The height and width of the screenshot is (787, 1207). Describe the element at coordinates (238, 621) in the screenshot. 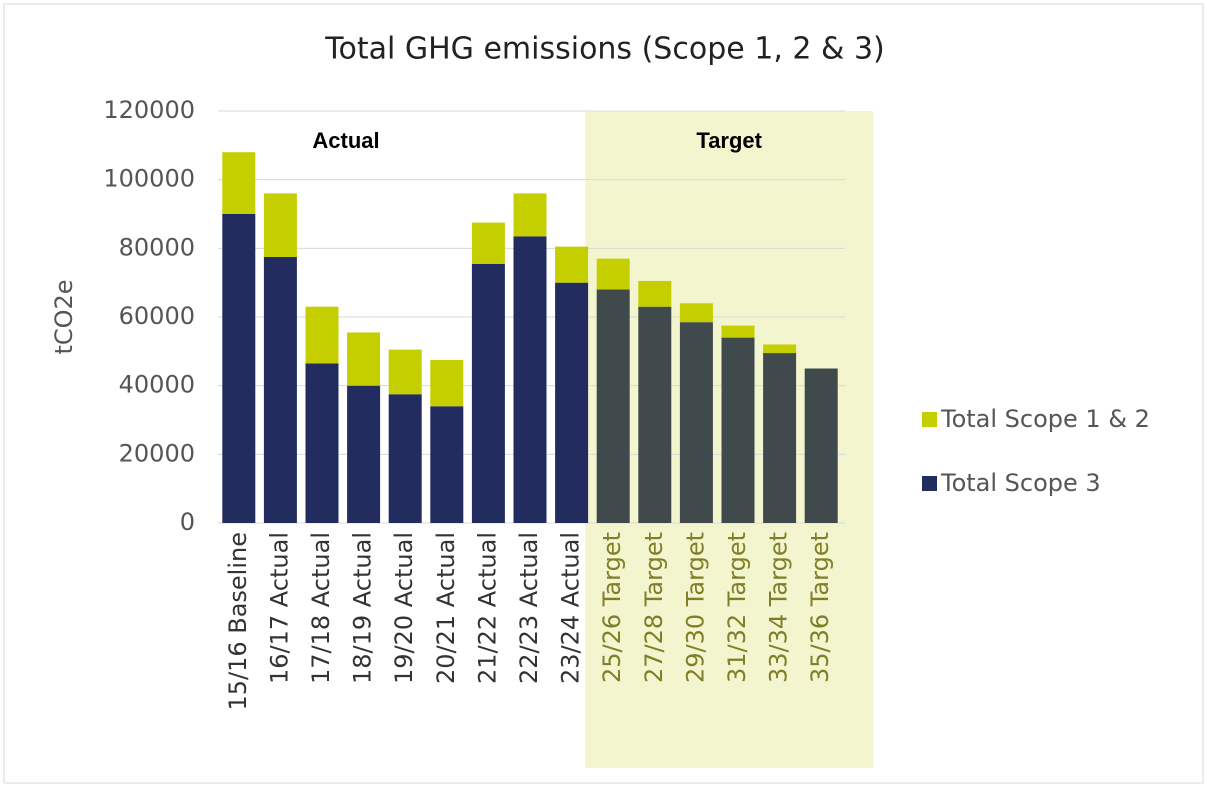

I see `x-tick-label: 15/16 Baseline` at that location.